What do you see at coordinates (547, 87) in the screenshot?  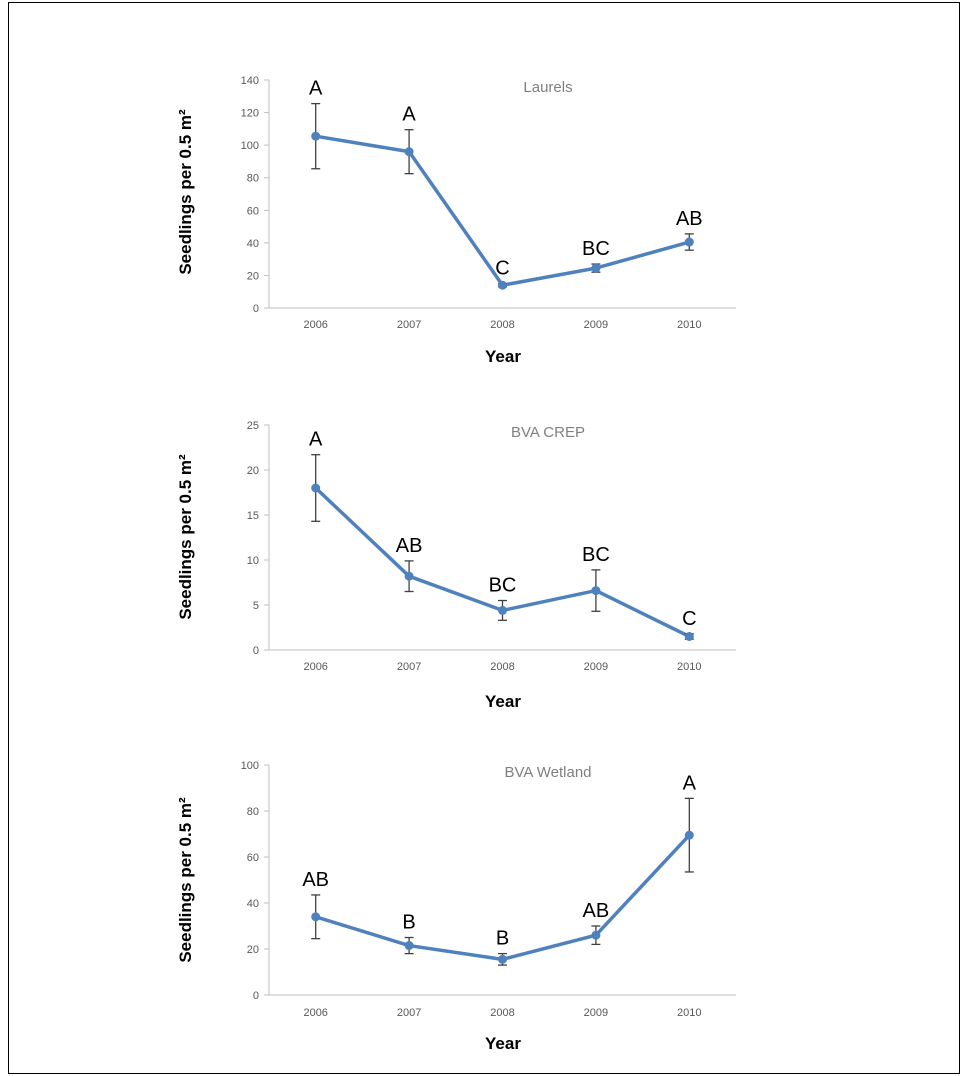 I see `chart-title: Laurels` at bounding box center [547, 87].